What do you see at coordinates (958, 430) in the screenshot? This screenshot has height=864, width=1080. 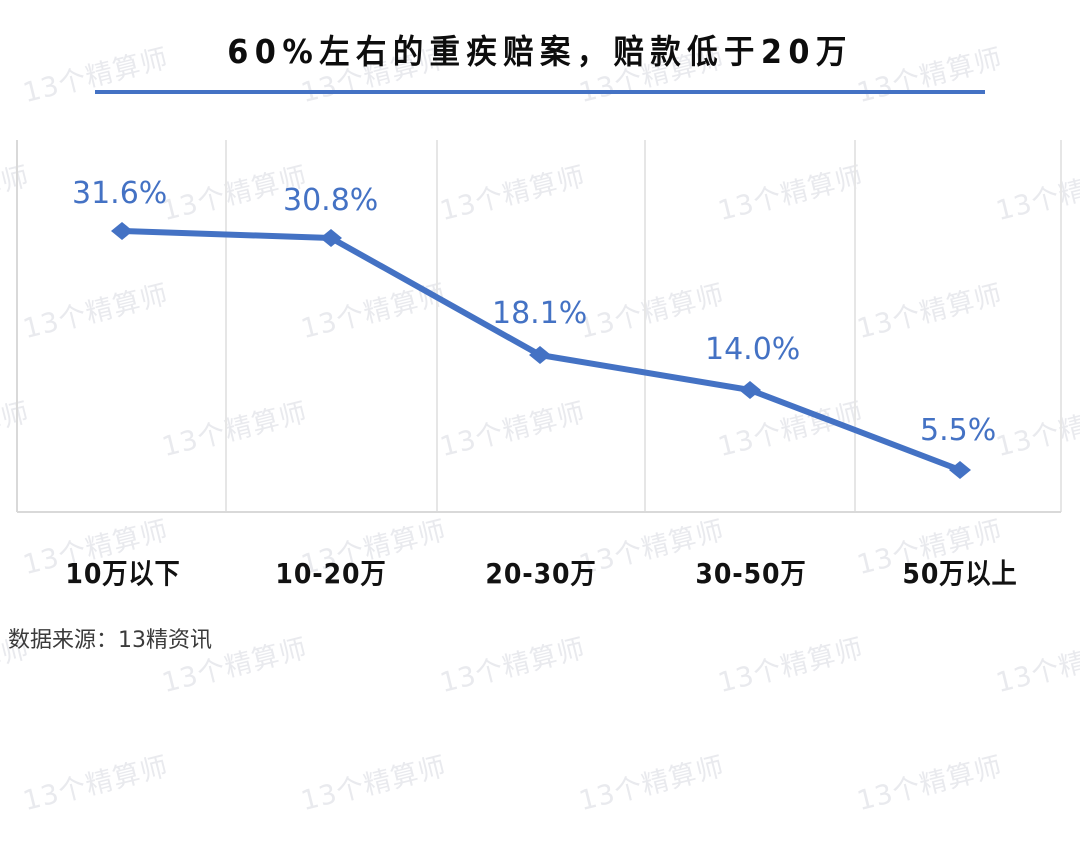 I see `data-label-4: 5.5%` at bounding box center [958, 430].